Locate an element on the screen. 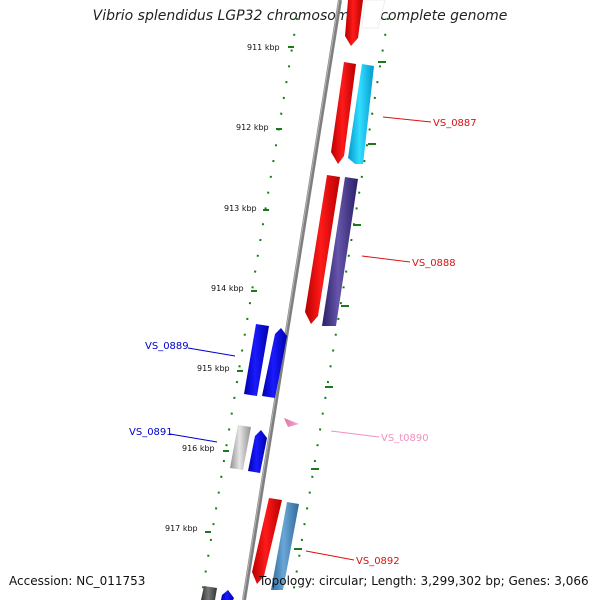 The width and height of the screenshot is (600, 600). gene-label-vs-0887: VS_0887 is located at coordinates (455, 123).